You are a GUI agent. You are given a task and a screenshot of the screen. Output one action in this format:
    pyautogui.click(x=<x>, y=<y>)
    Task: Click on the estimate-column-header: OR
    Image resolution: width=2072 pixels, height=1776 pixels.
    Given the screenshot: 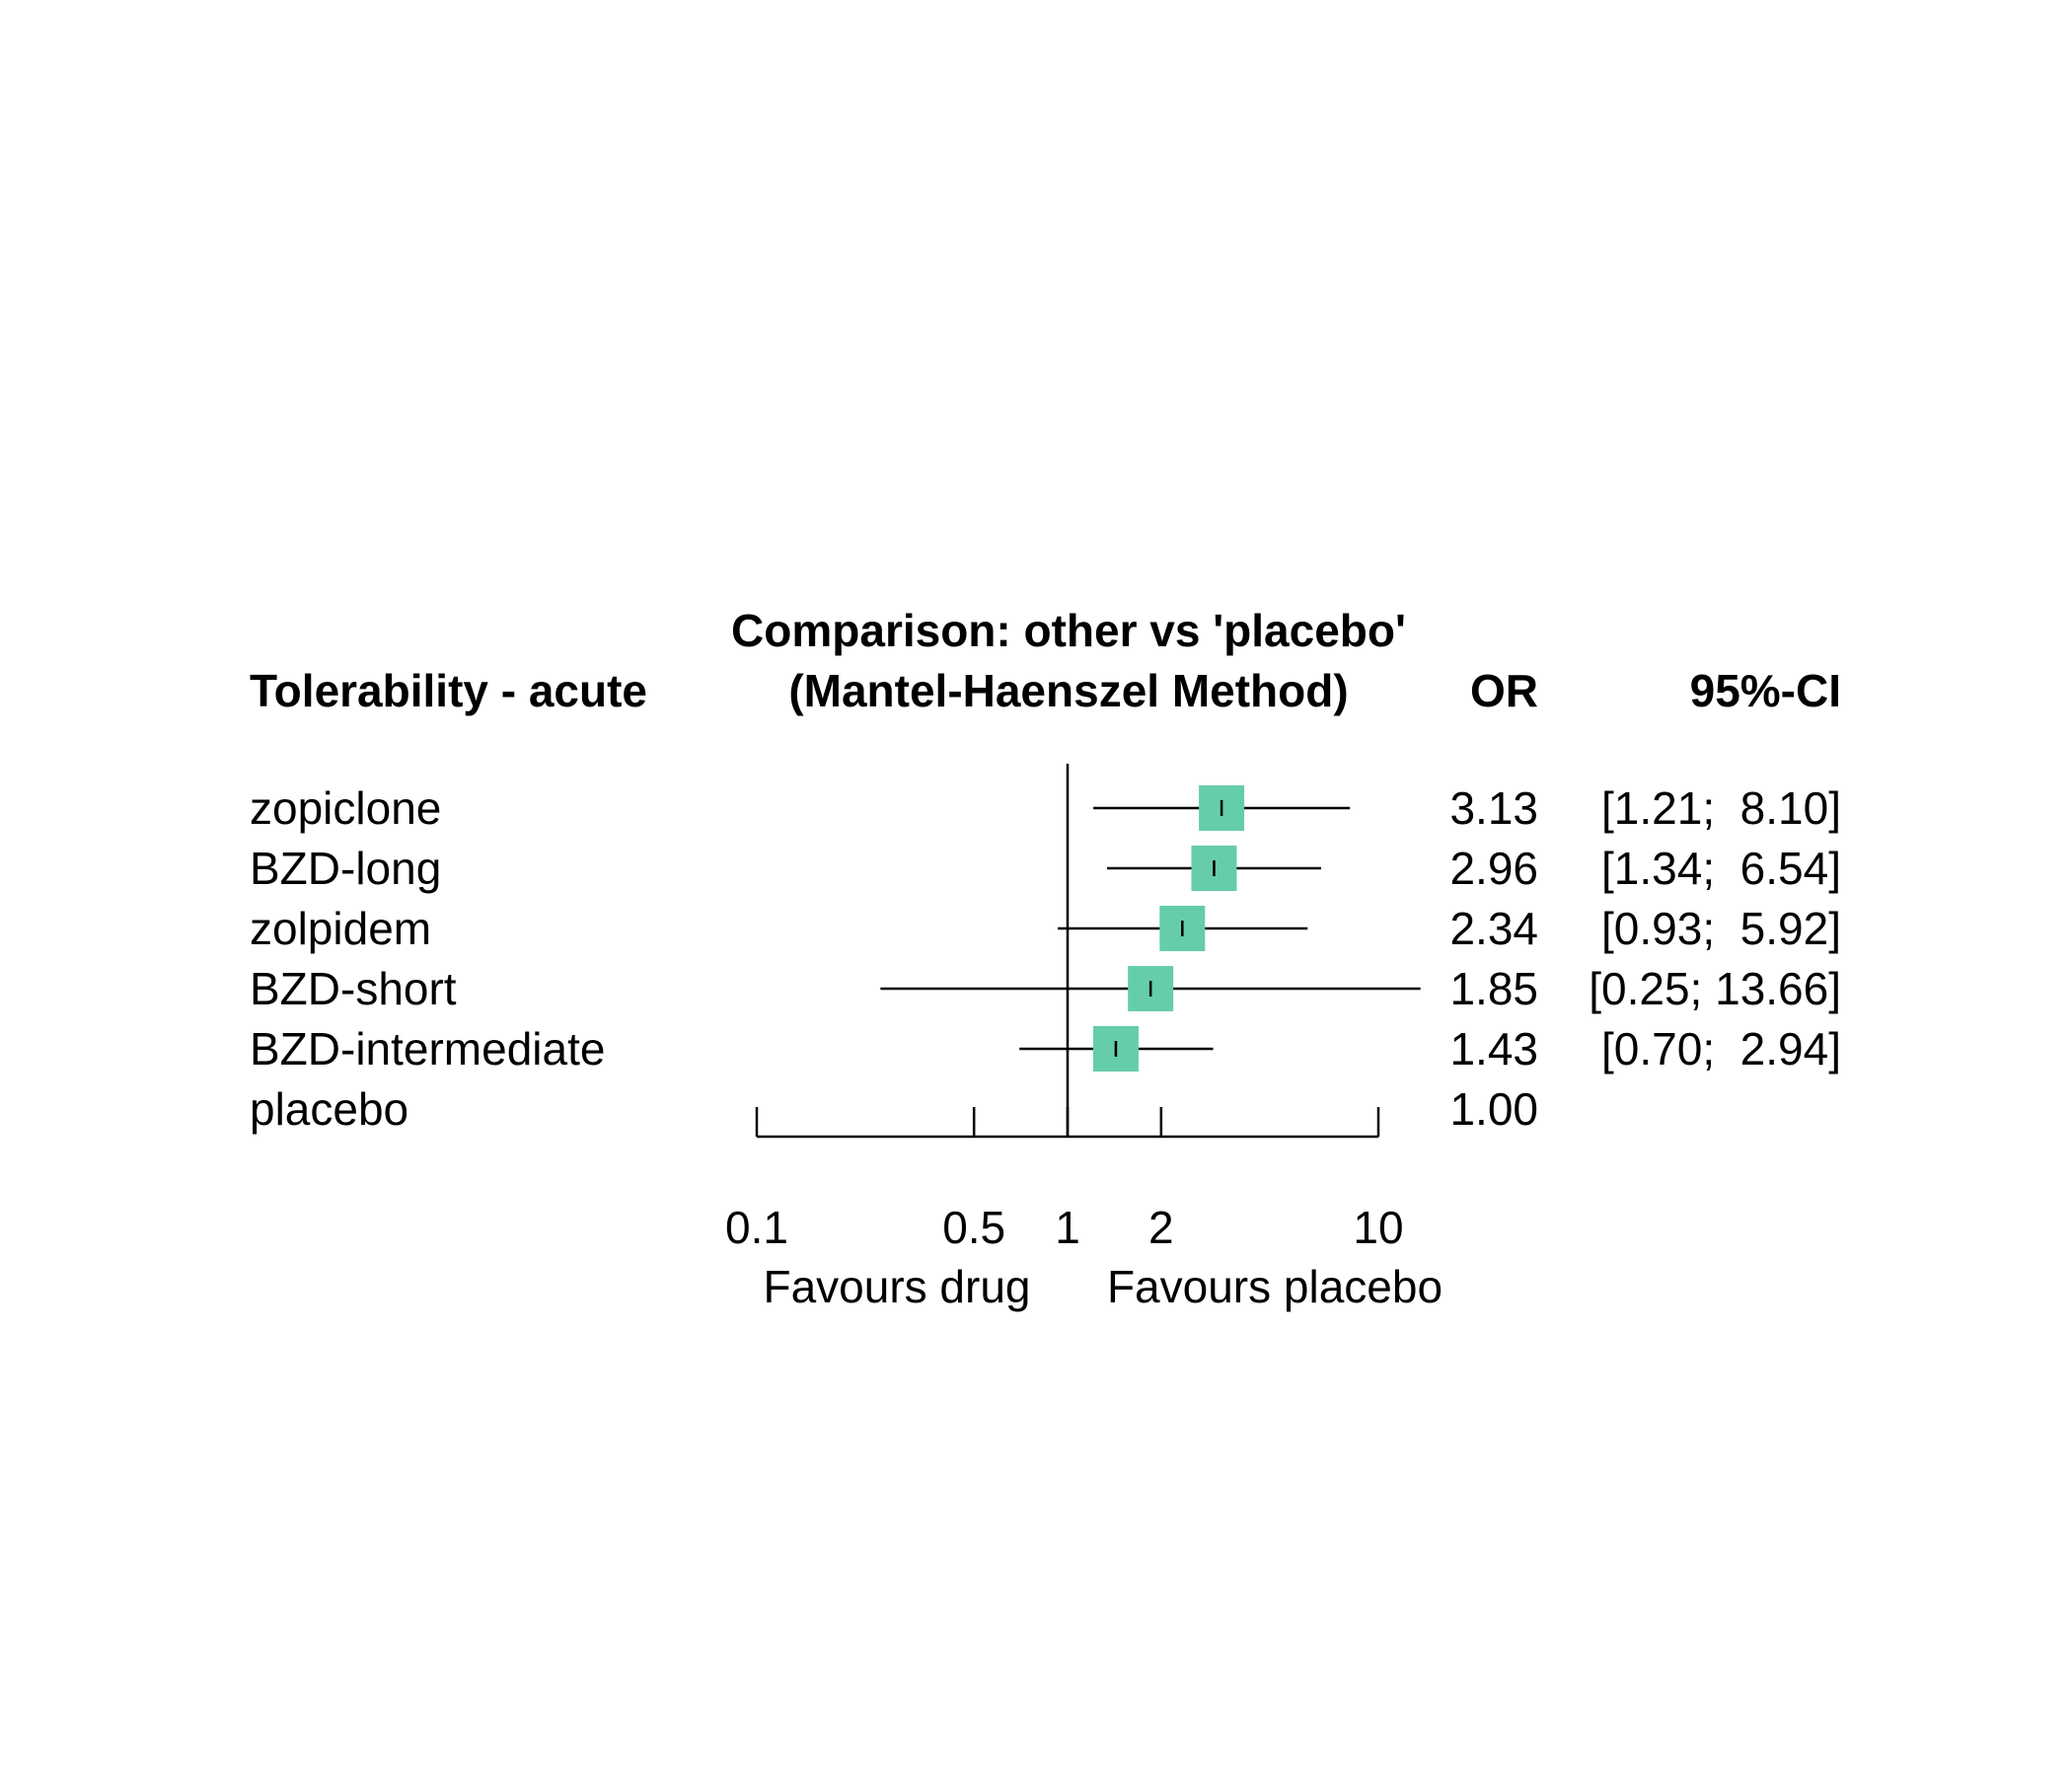 What is the action you would take?
    pyautogui.click(x=1504, y=691)
    